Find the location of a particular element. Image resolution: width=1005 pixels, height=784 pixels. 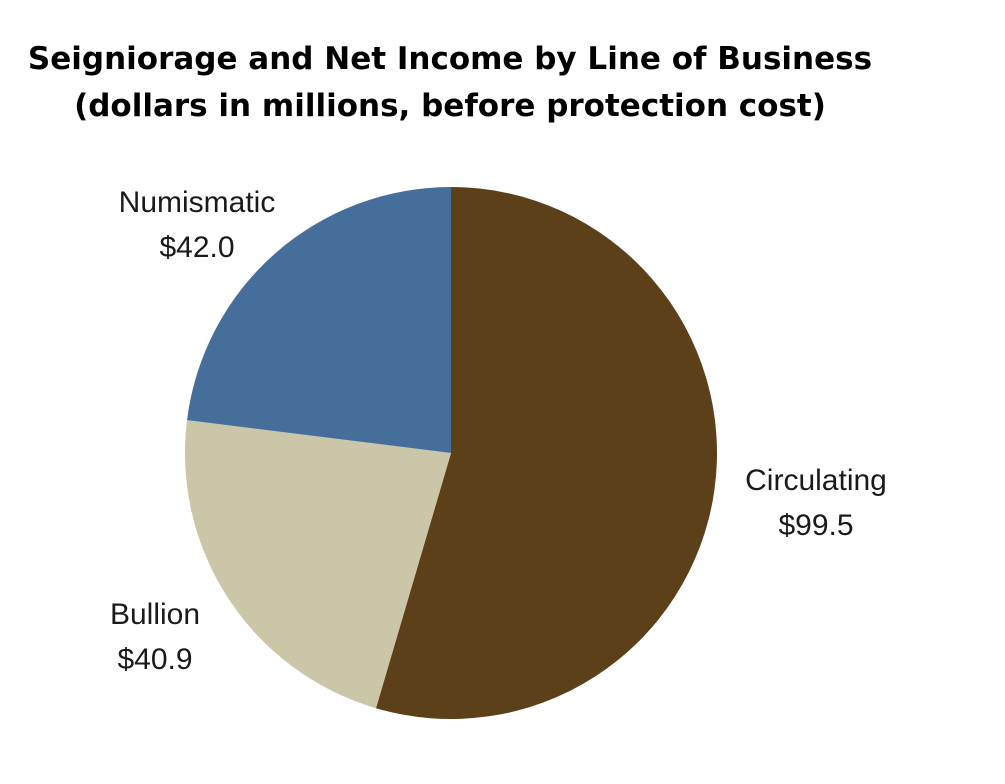

slice-name-bullion: Bullion is located at coordinates (155, 614).